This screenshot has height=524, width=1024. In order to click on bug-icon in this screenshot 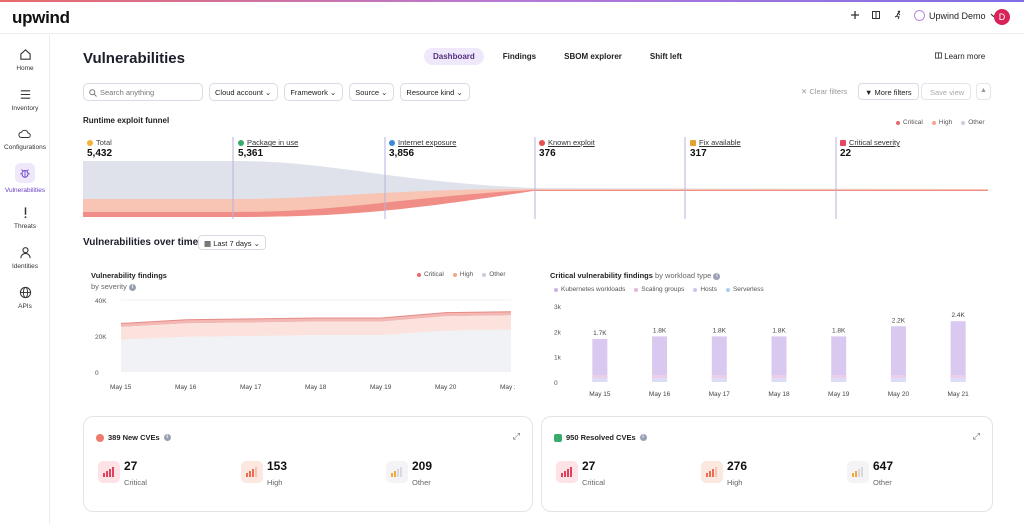, I will do `click(25, 173)`.